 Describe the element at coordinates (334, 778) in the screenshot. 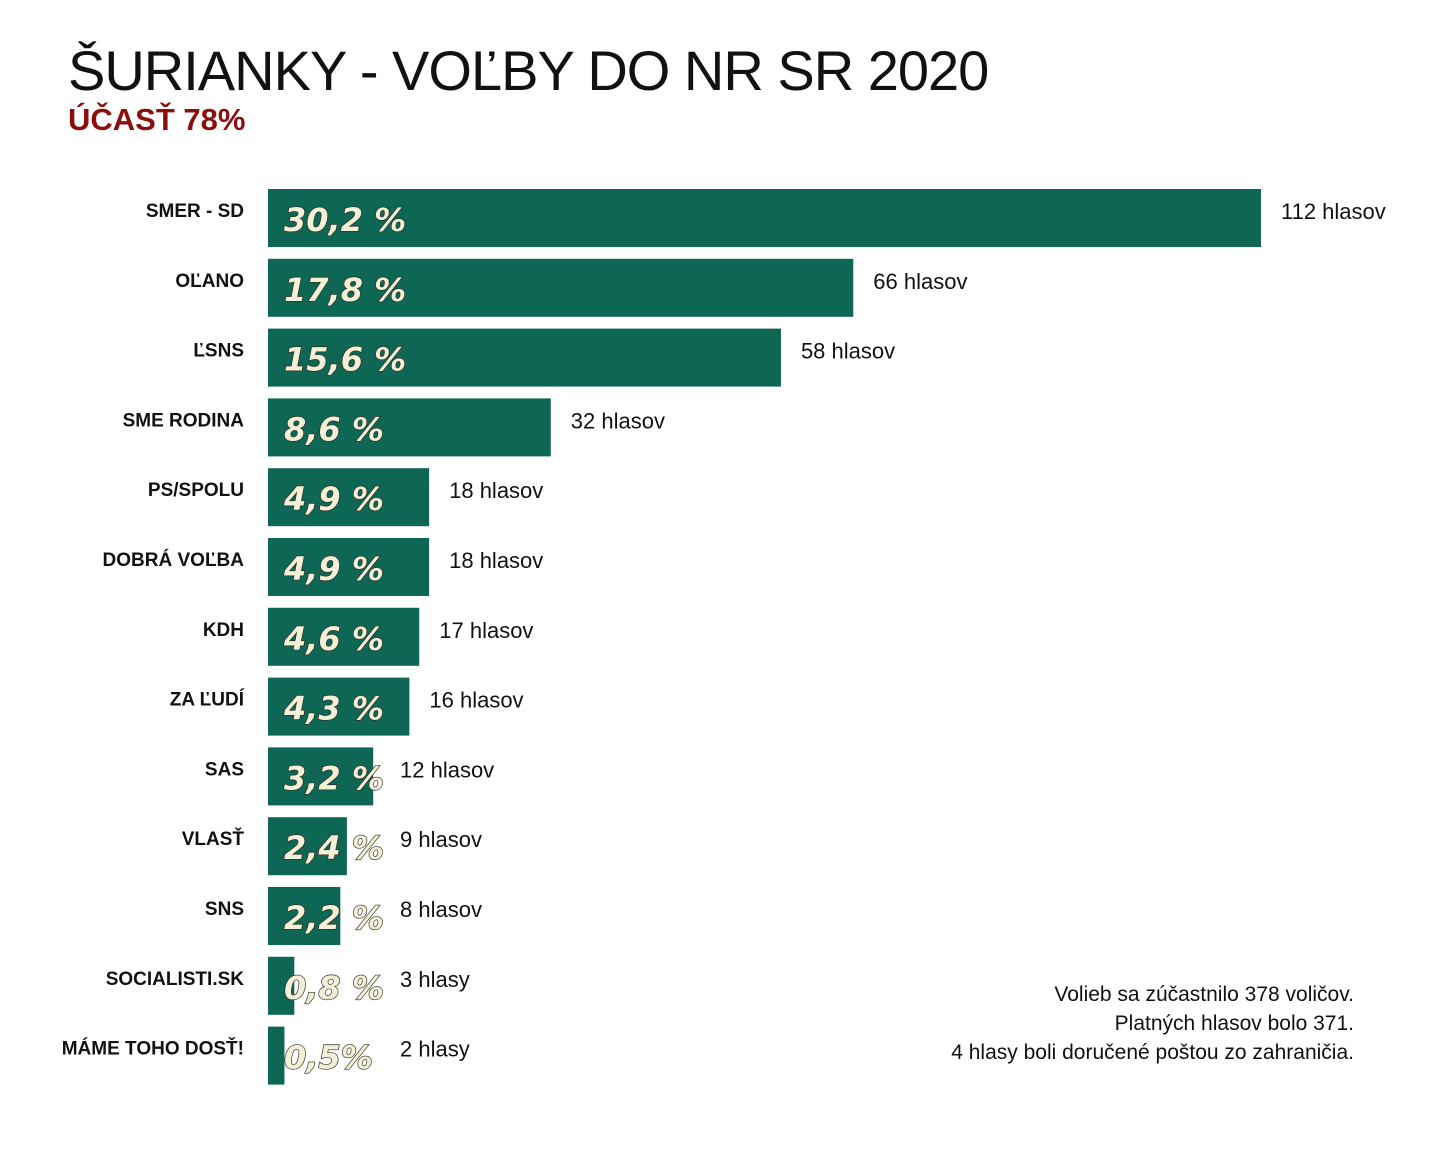

I see `percent-label-sas: 3,2 %` at that location.